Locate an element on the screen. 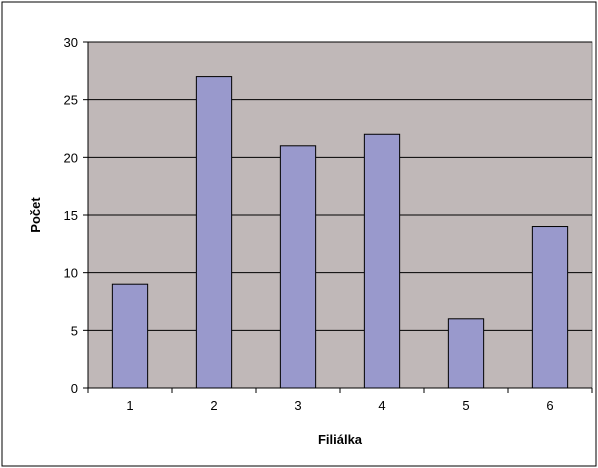 This screenshot has width=598, height=468. y-tick-label: 5 is located at coordinates (74, 330).